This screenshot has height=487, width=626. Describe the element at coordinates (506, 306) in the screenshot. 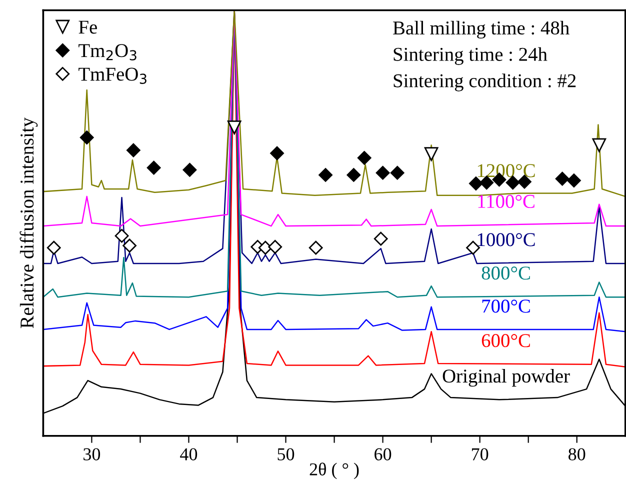

I see `series-label: 700°C` at that location.